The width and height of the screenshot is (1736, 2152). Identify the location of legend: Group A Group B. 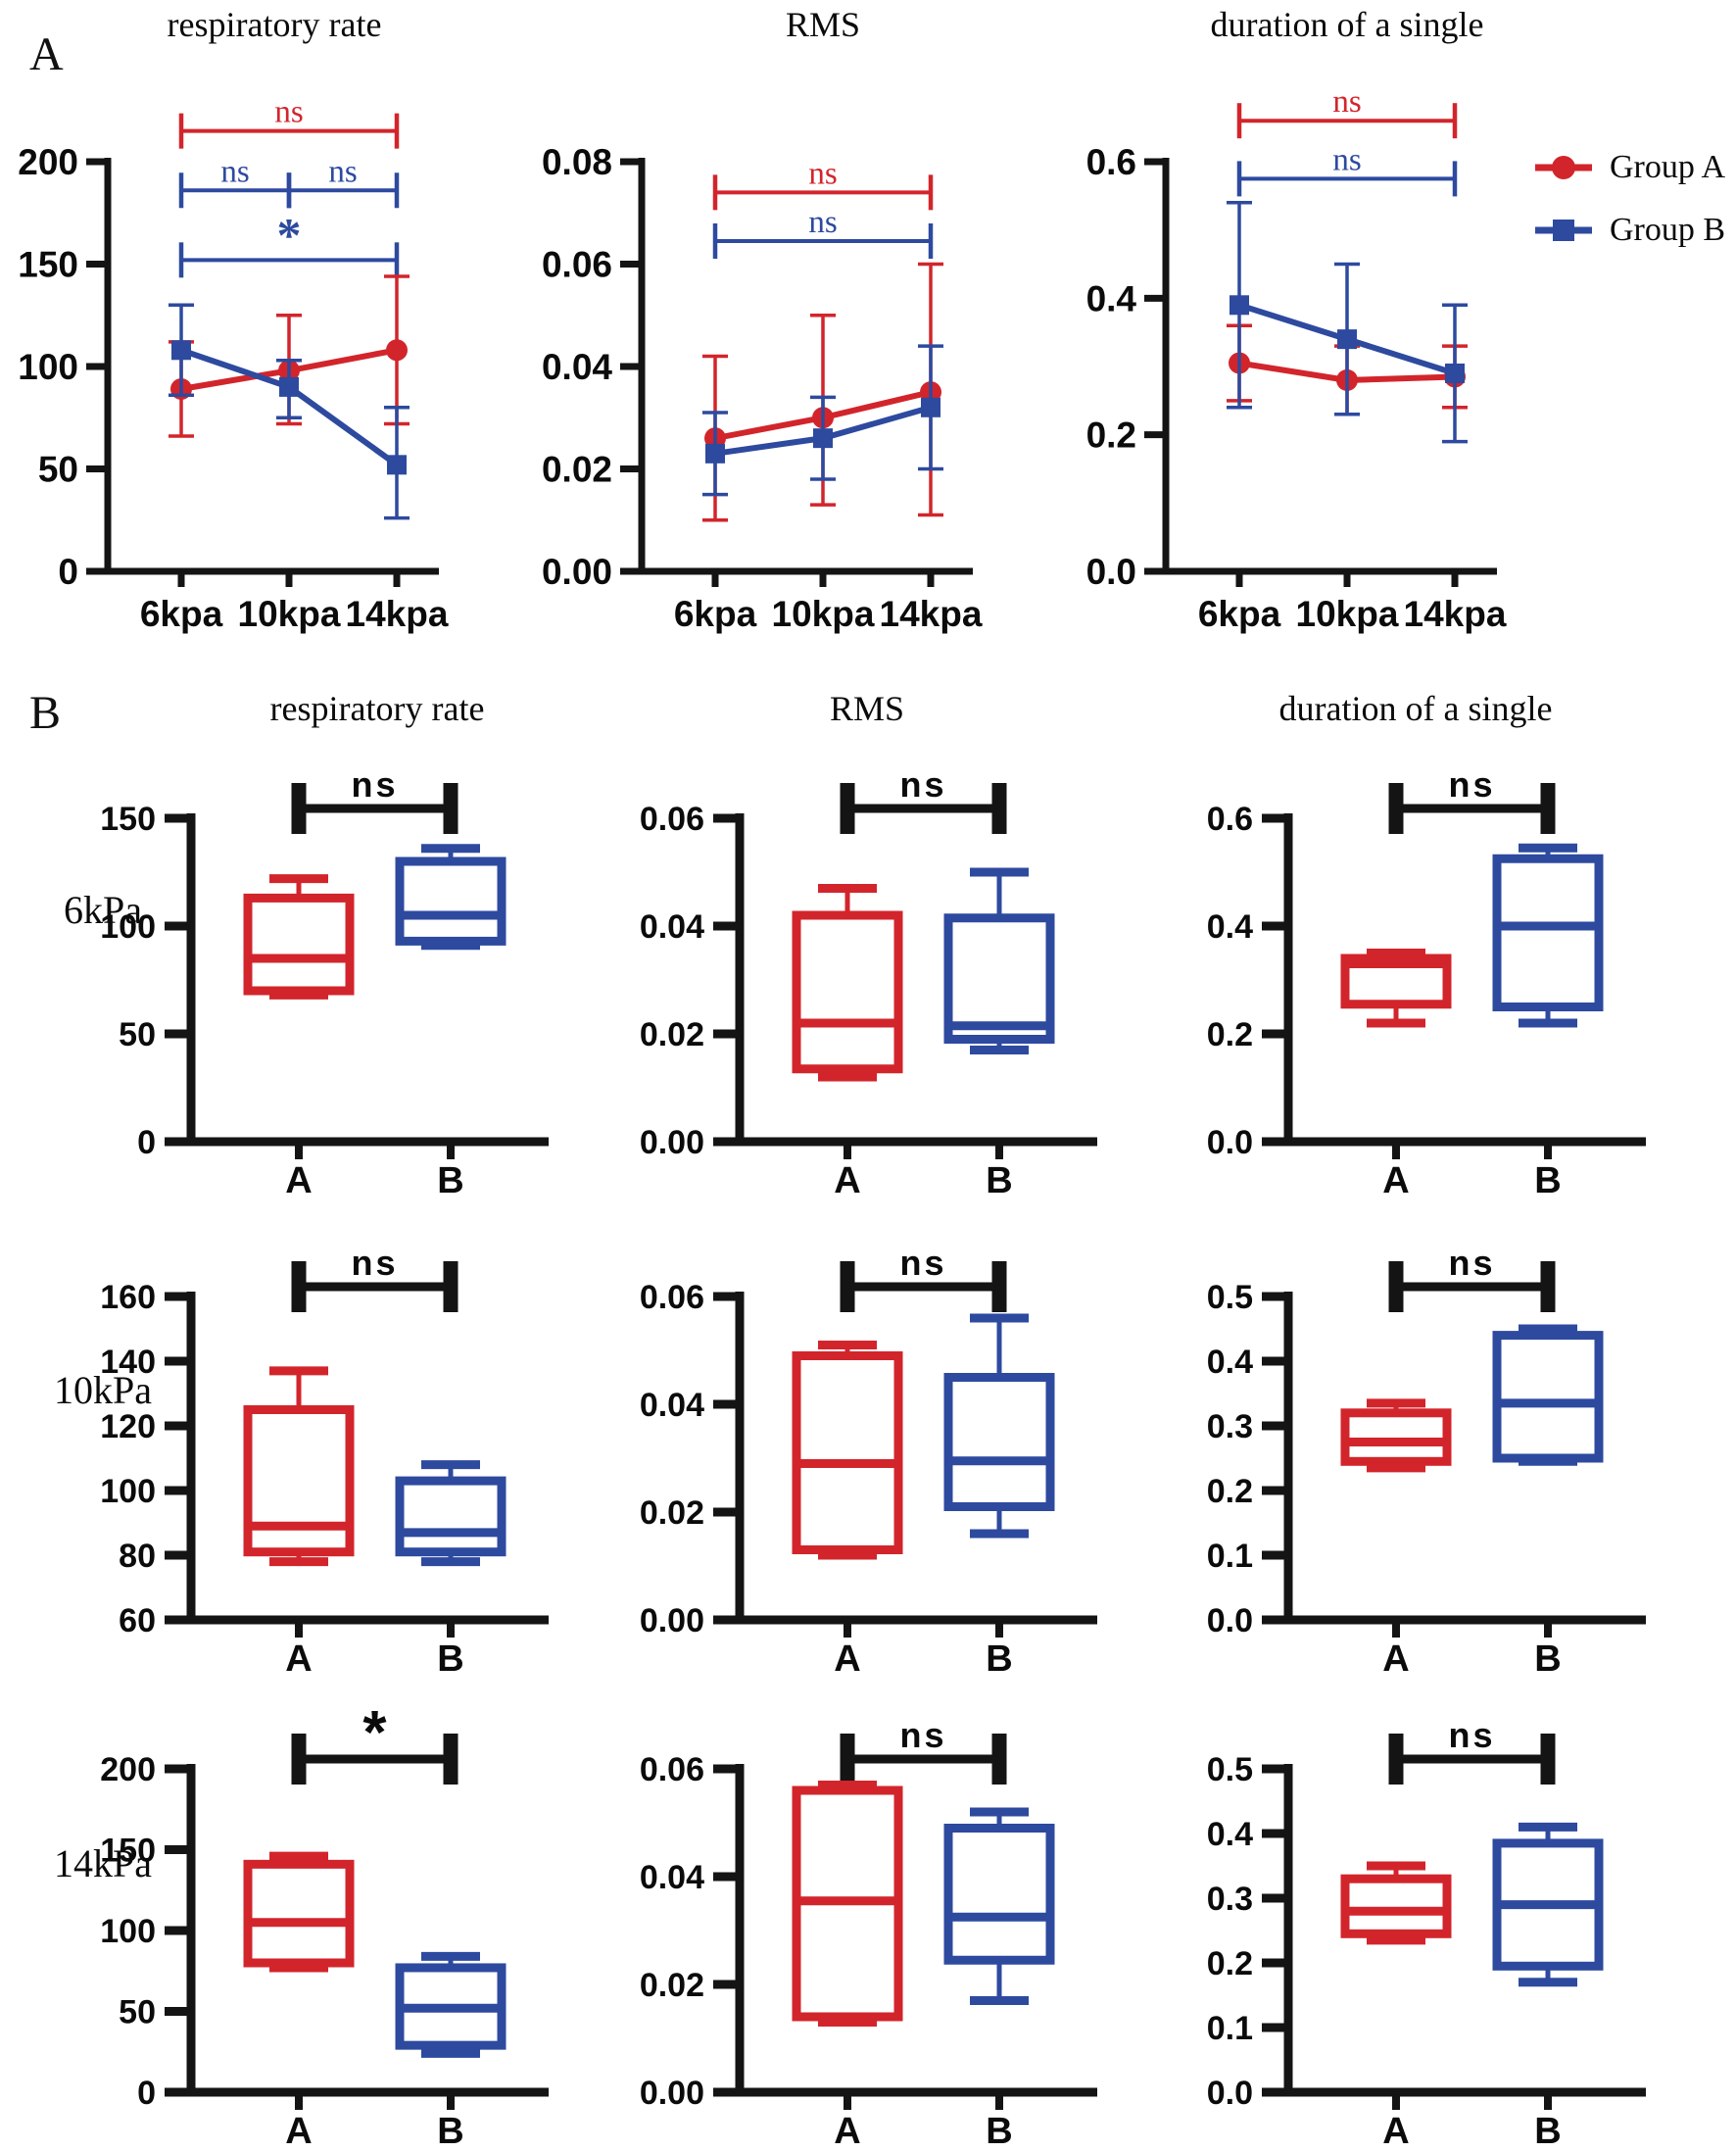
(1629, 199).